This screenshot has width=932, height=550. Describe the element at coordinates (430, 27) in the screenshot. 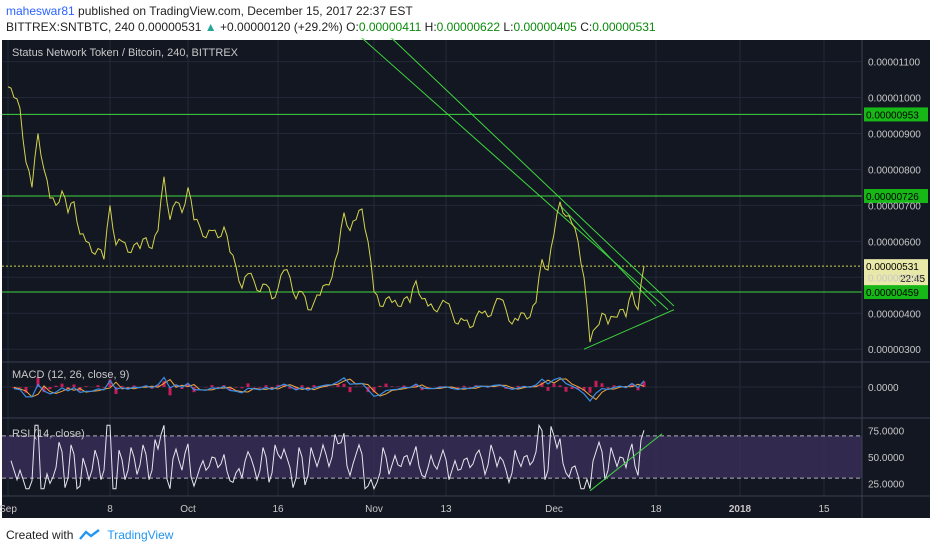

I see `high-label: H:` at that location.